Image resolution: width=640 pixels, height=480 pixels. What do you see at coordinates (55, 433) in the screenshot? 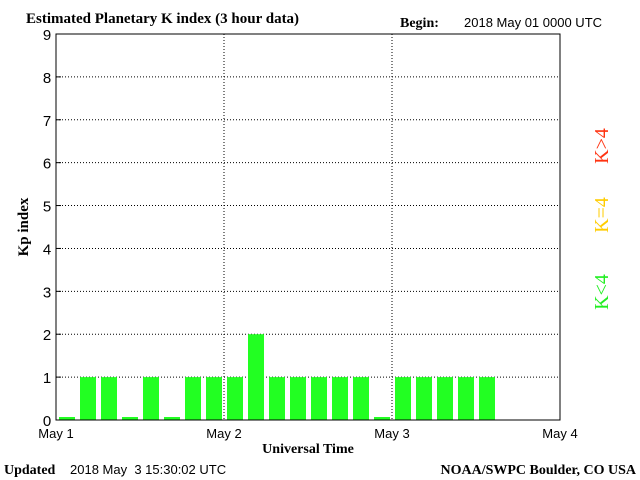
I see `x-tick-label-0: May 1` at bounding box center [55, 433].